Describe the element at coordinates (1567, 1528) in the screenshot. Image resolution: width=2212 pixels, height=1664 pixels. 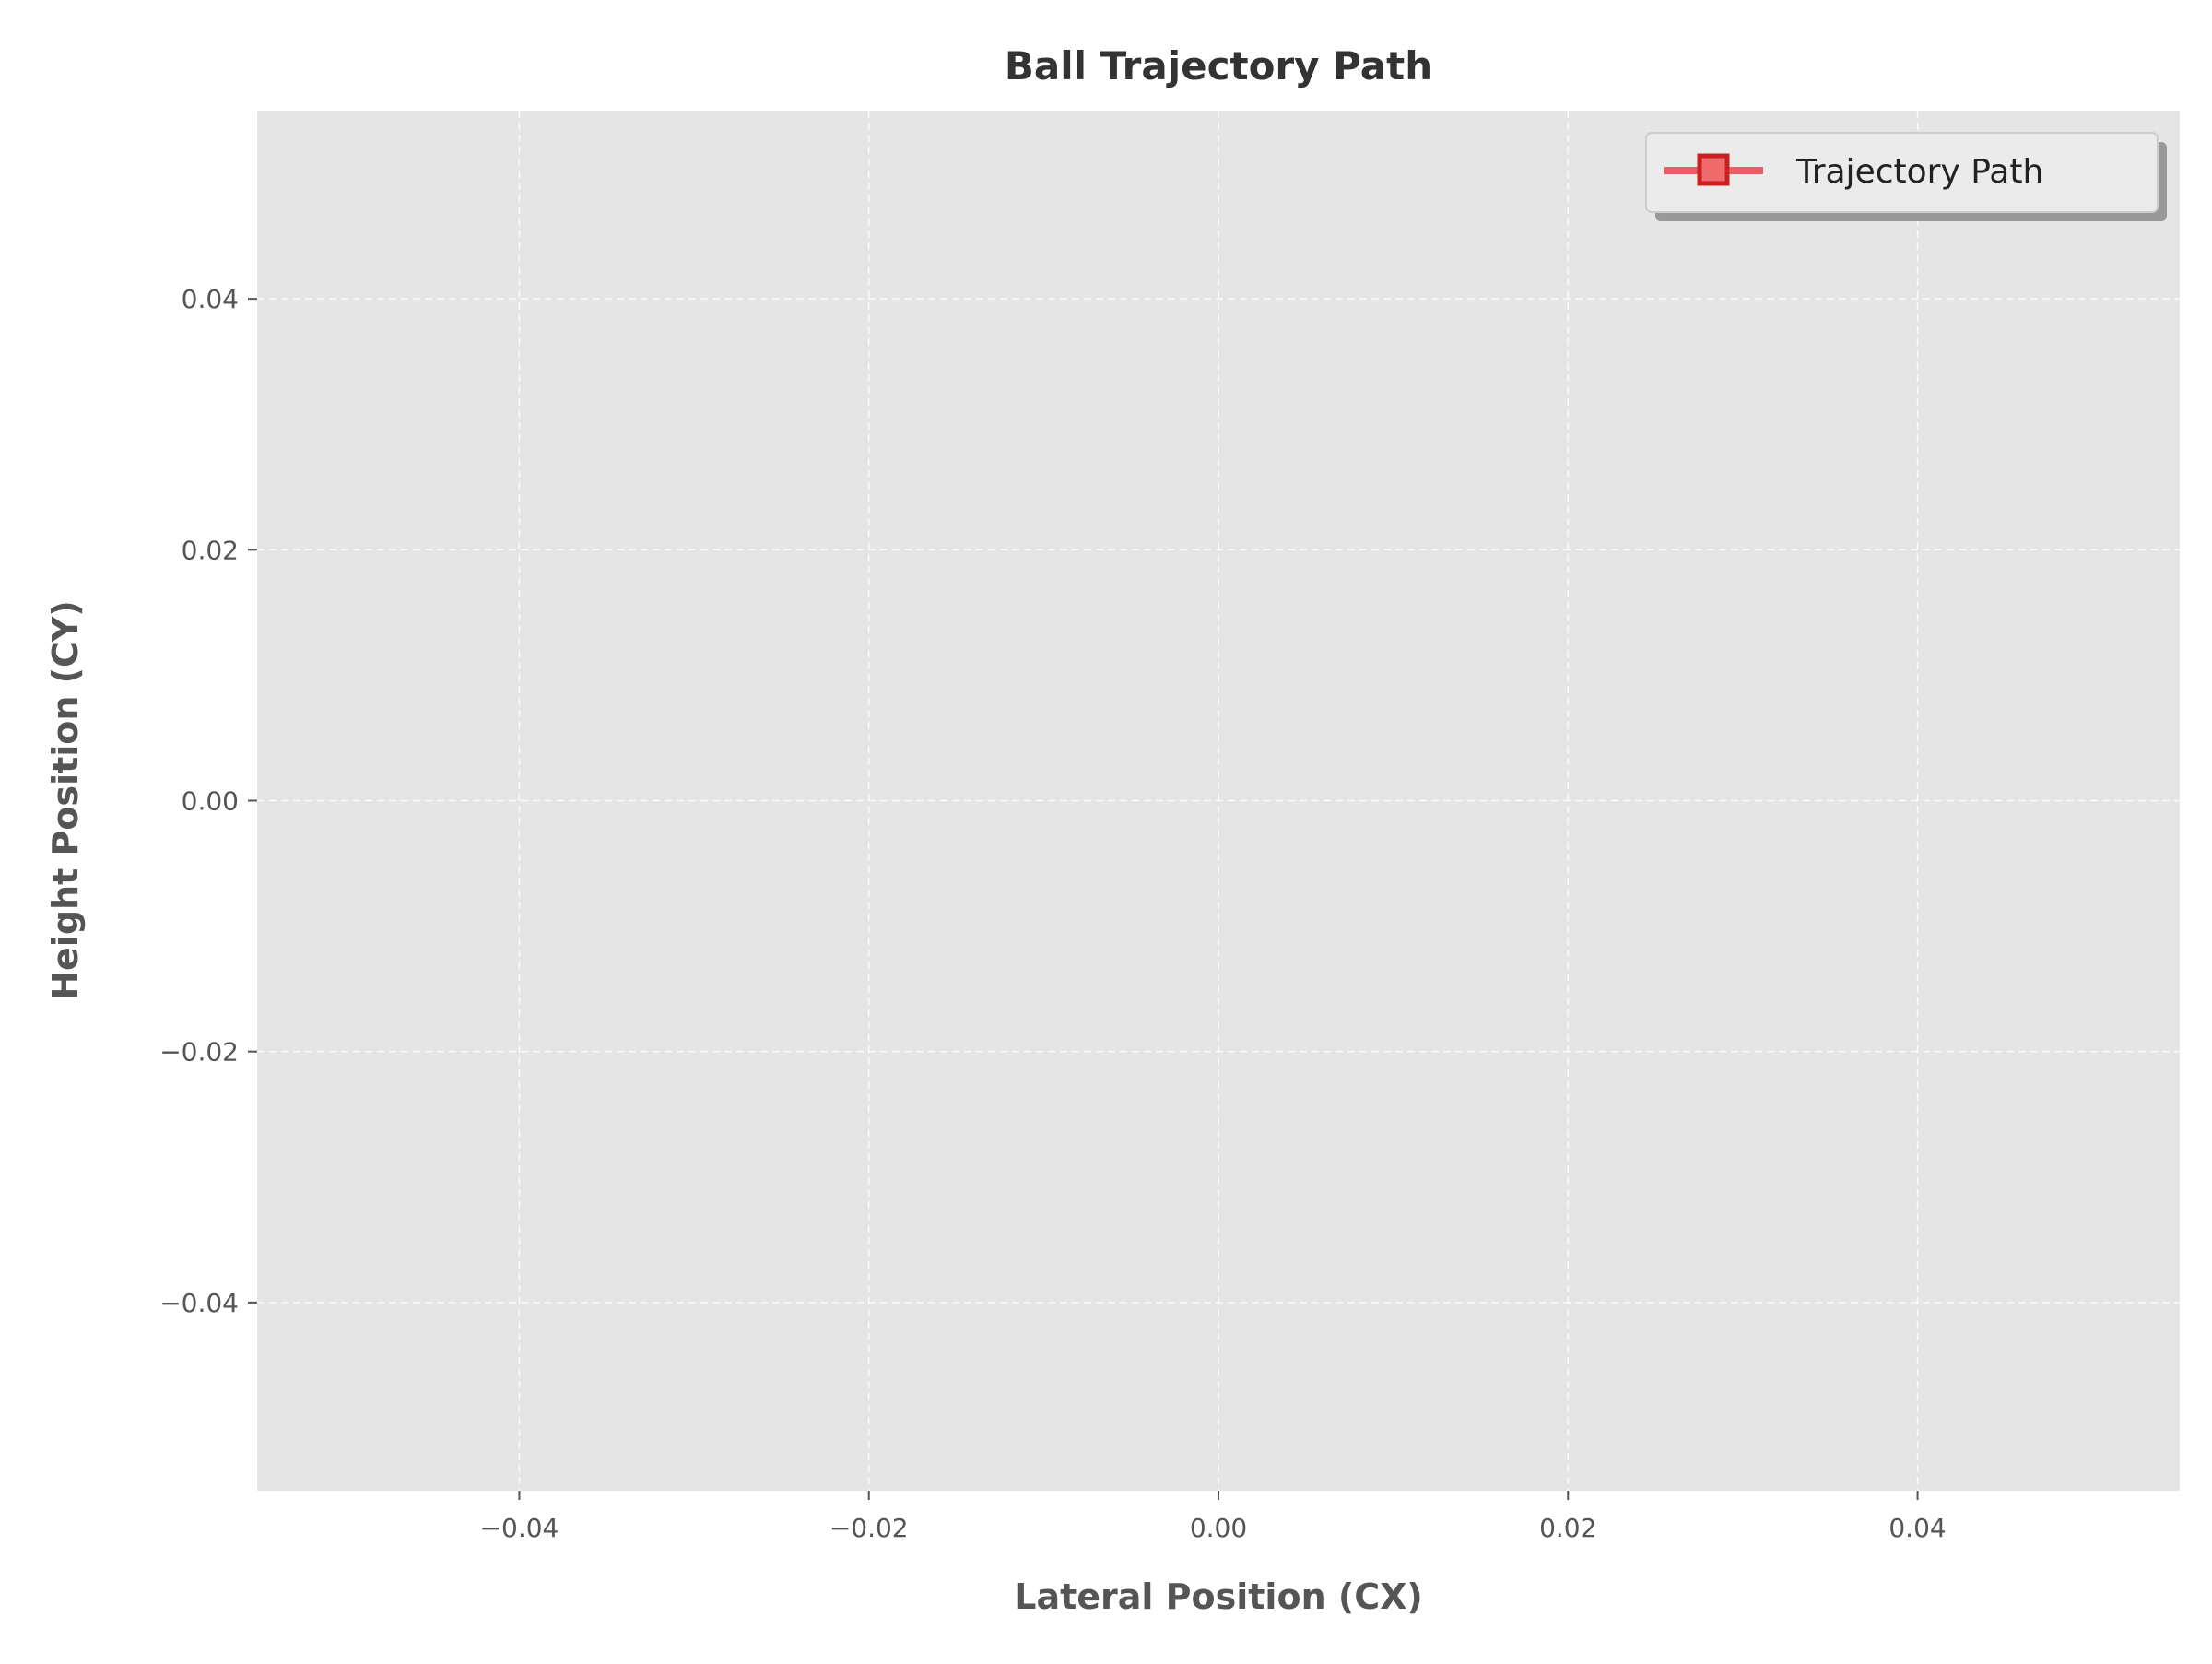
I see `x-tick-label: 0.02` at that location.